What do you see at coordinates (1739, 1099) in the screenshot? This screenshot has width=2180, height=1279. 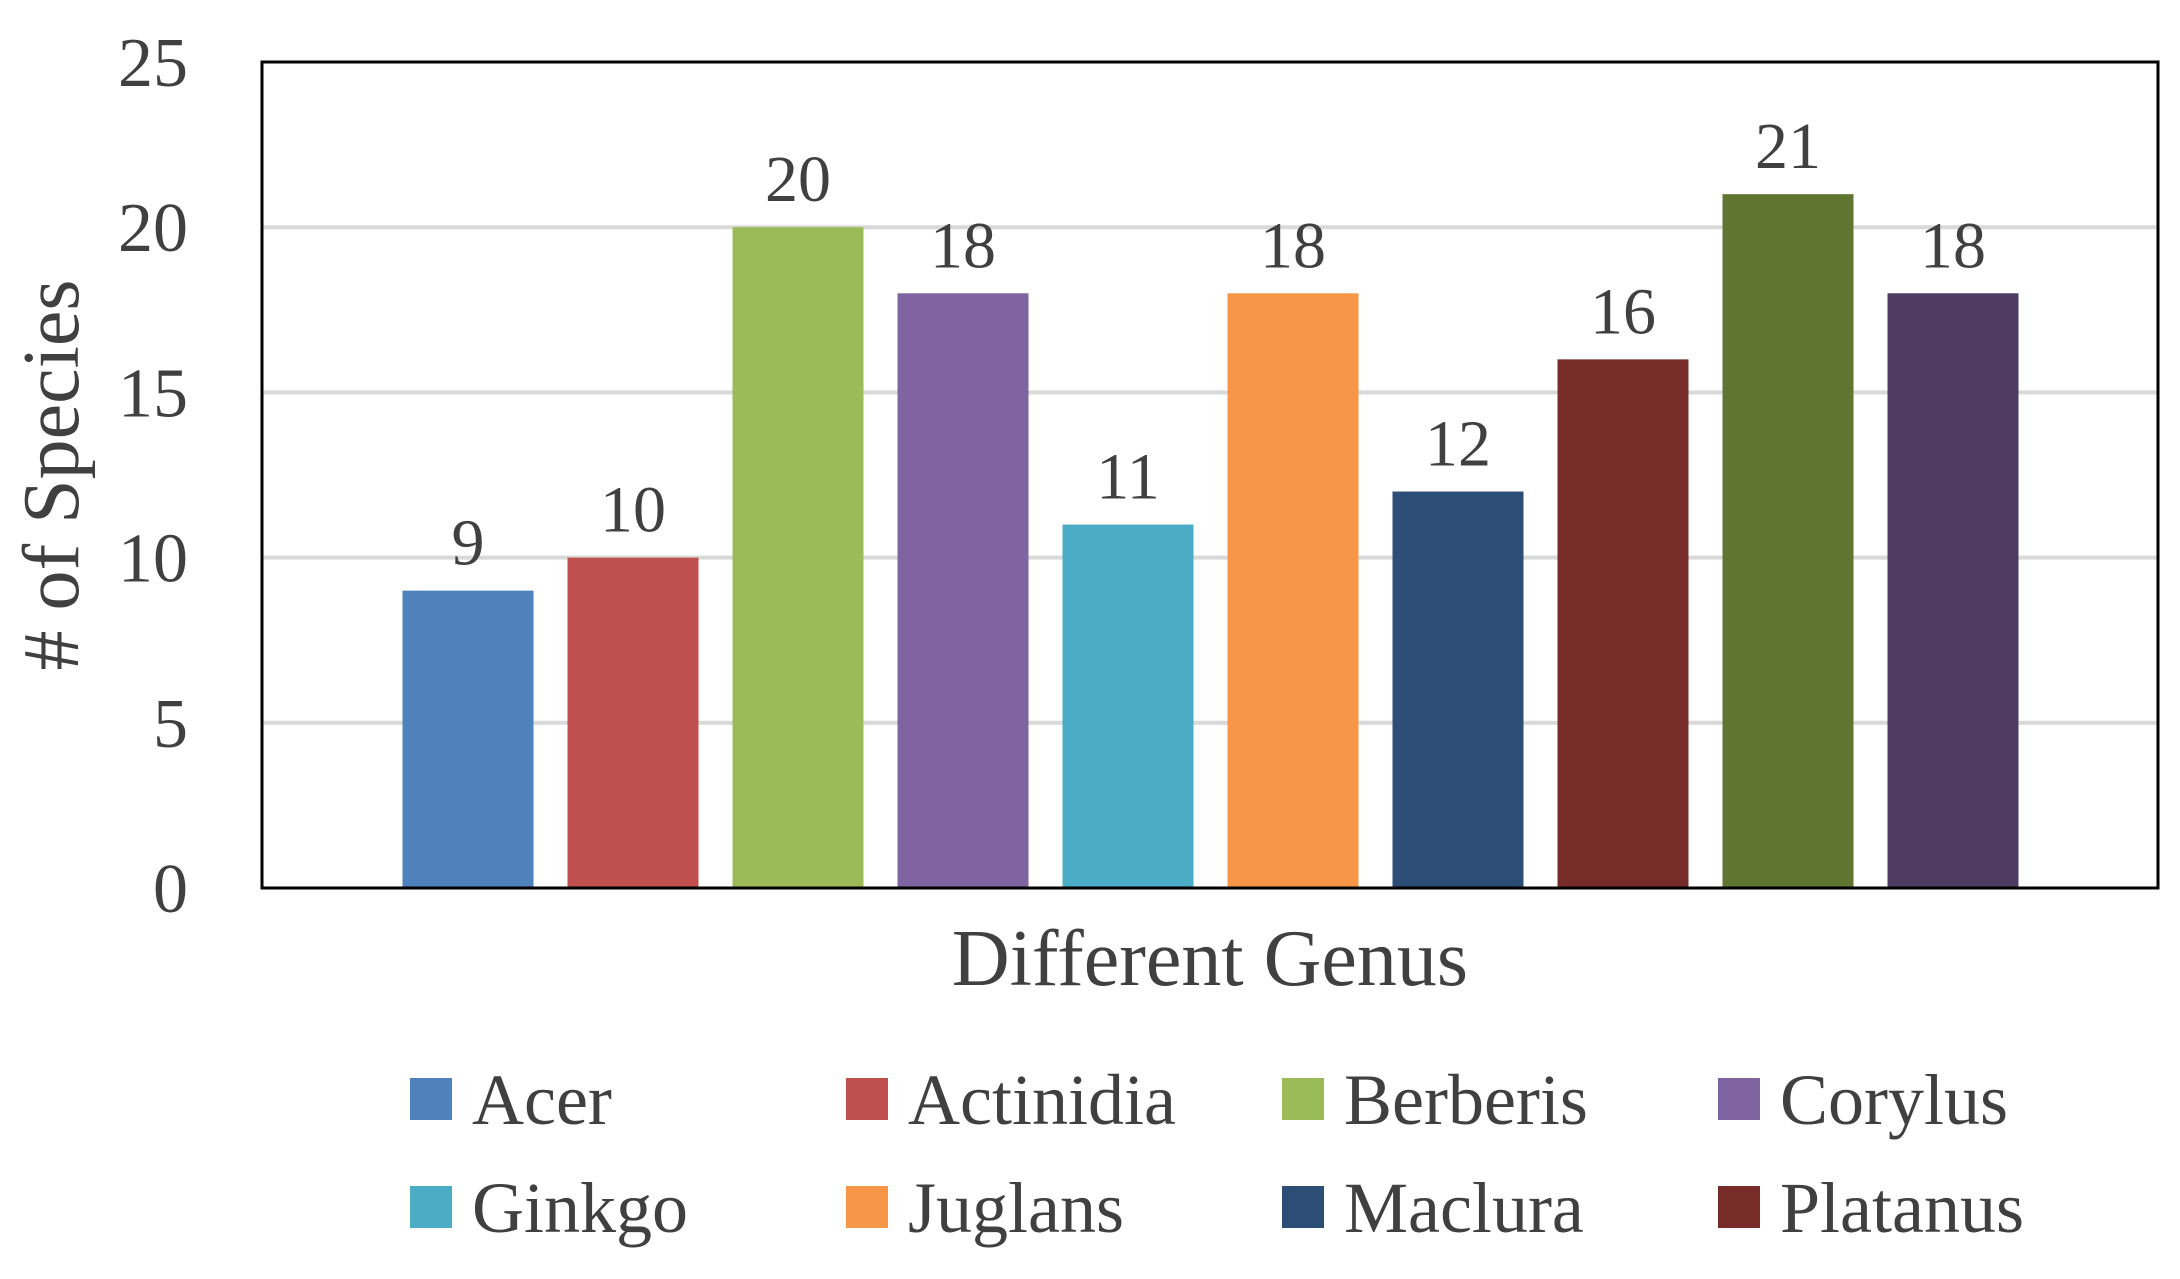 I see `legend-swatch-corylus` at bounding box center [1739, 1099].